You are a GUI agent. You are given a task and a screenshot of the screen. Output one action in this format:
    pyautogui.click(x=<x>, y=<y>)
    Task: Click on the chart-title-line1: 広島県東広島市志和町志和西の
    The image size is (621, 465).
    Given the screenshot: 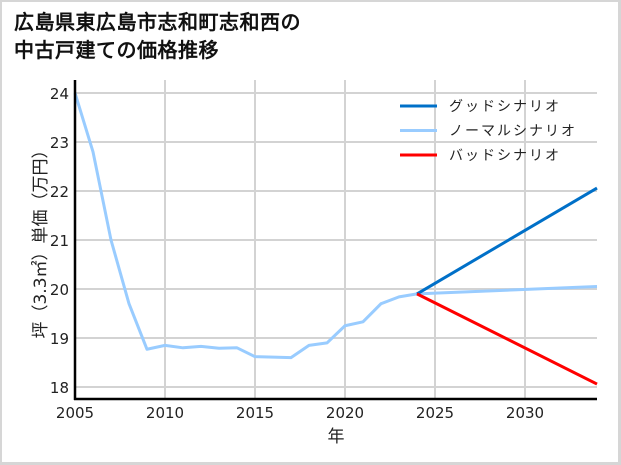 What is the action you would take?
    pyautogui.click(x=157, y=22)
    